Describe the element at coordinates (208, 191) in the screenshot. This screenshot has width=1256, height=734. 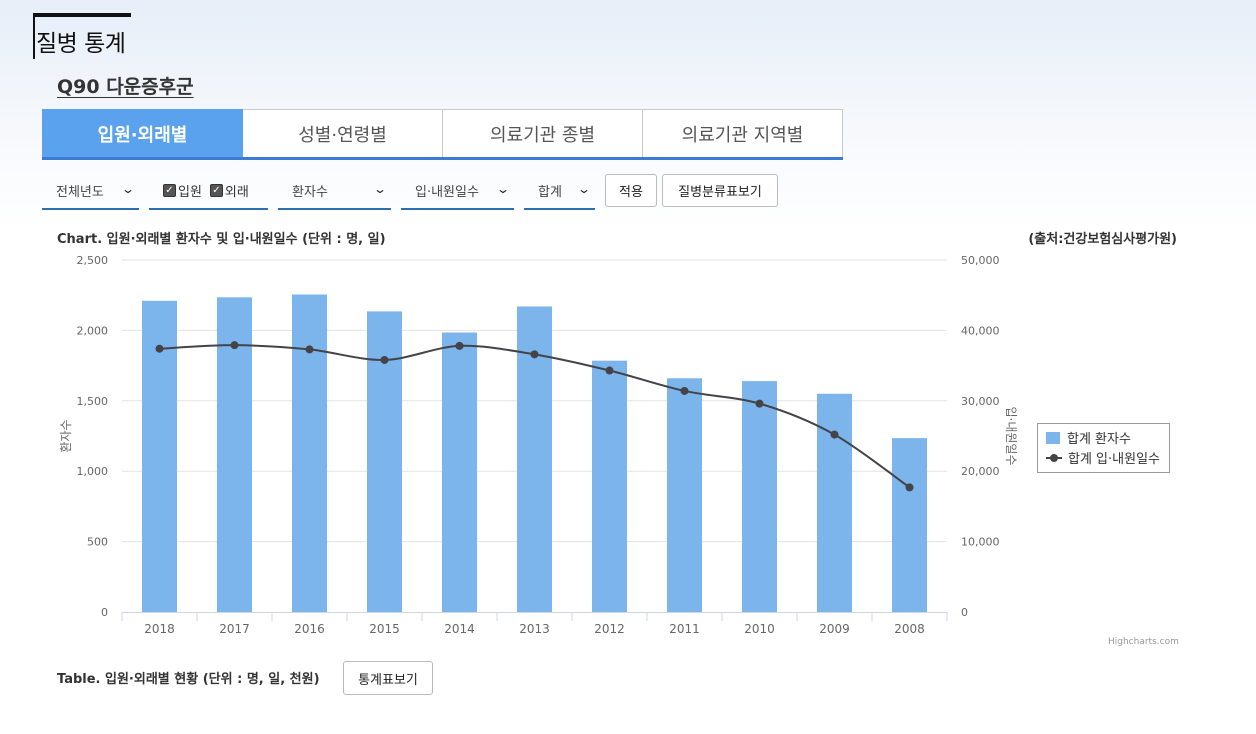
I see `visit-type-checkboxes: ✓ 입원 ✓ 외래` at that location.